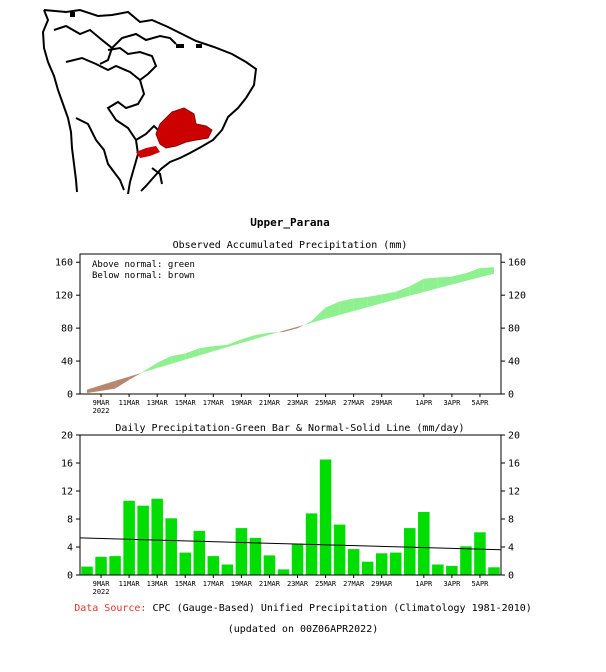 This screenshot has height=672, width=606. I want to click on y-tick-label-left: 40, so click(67, 362).